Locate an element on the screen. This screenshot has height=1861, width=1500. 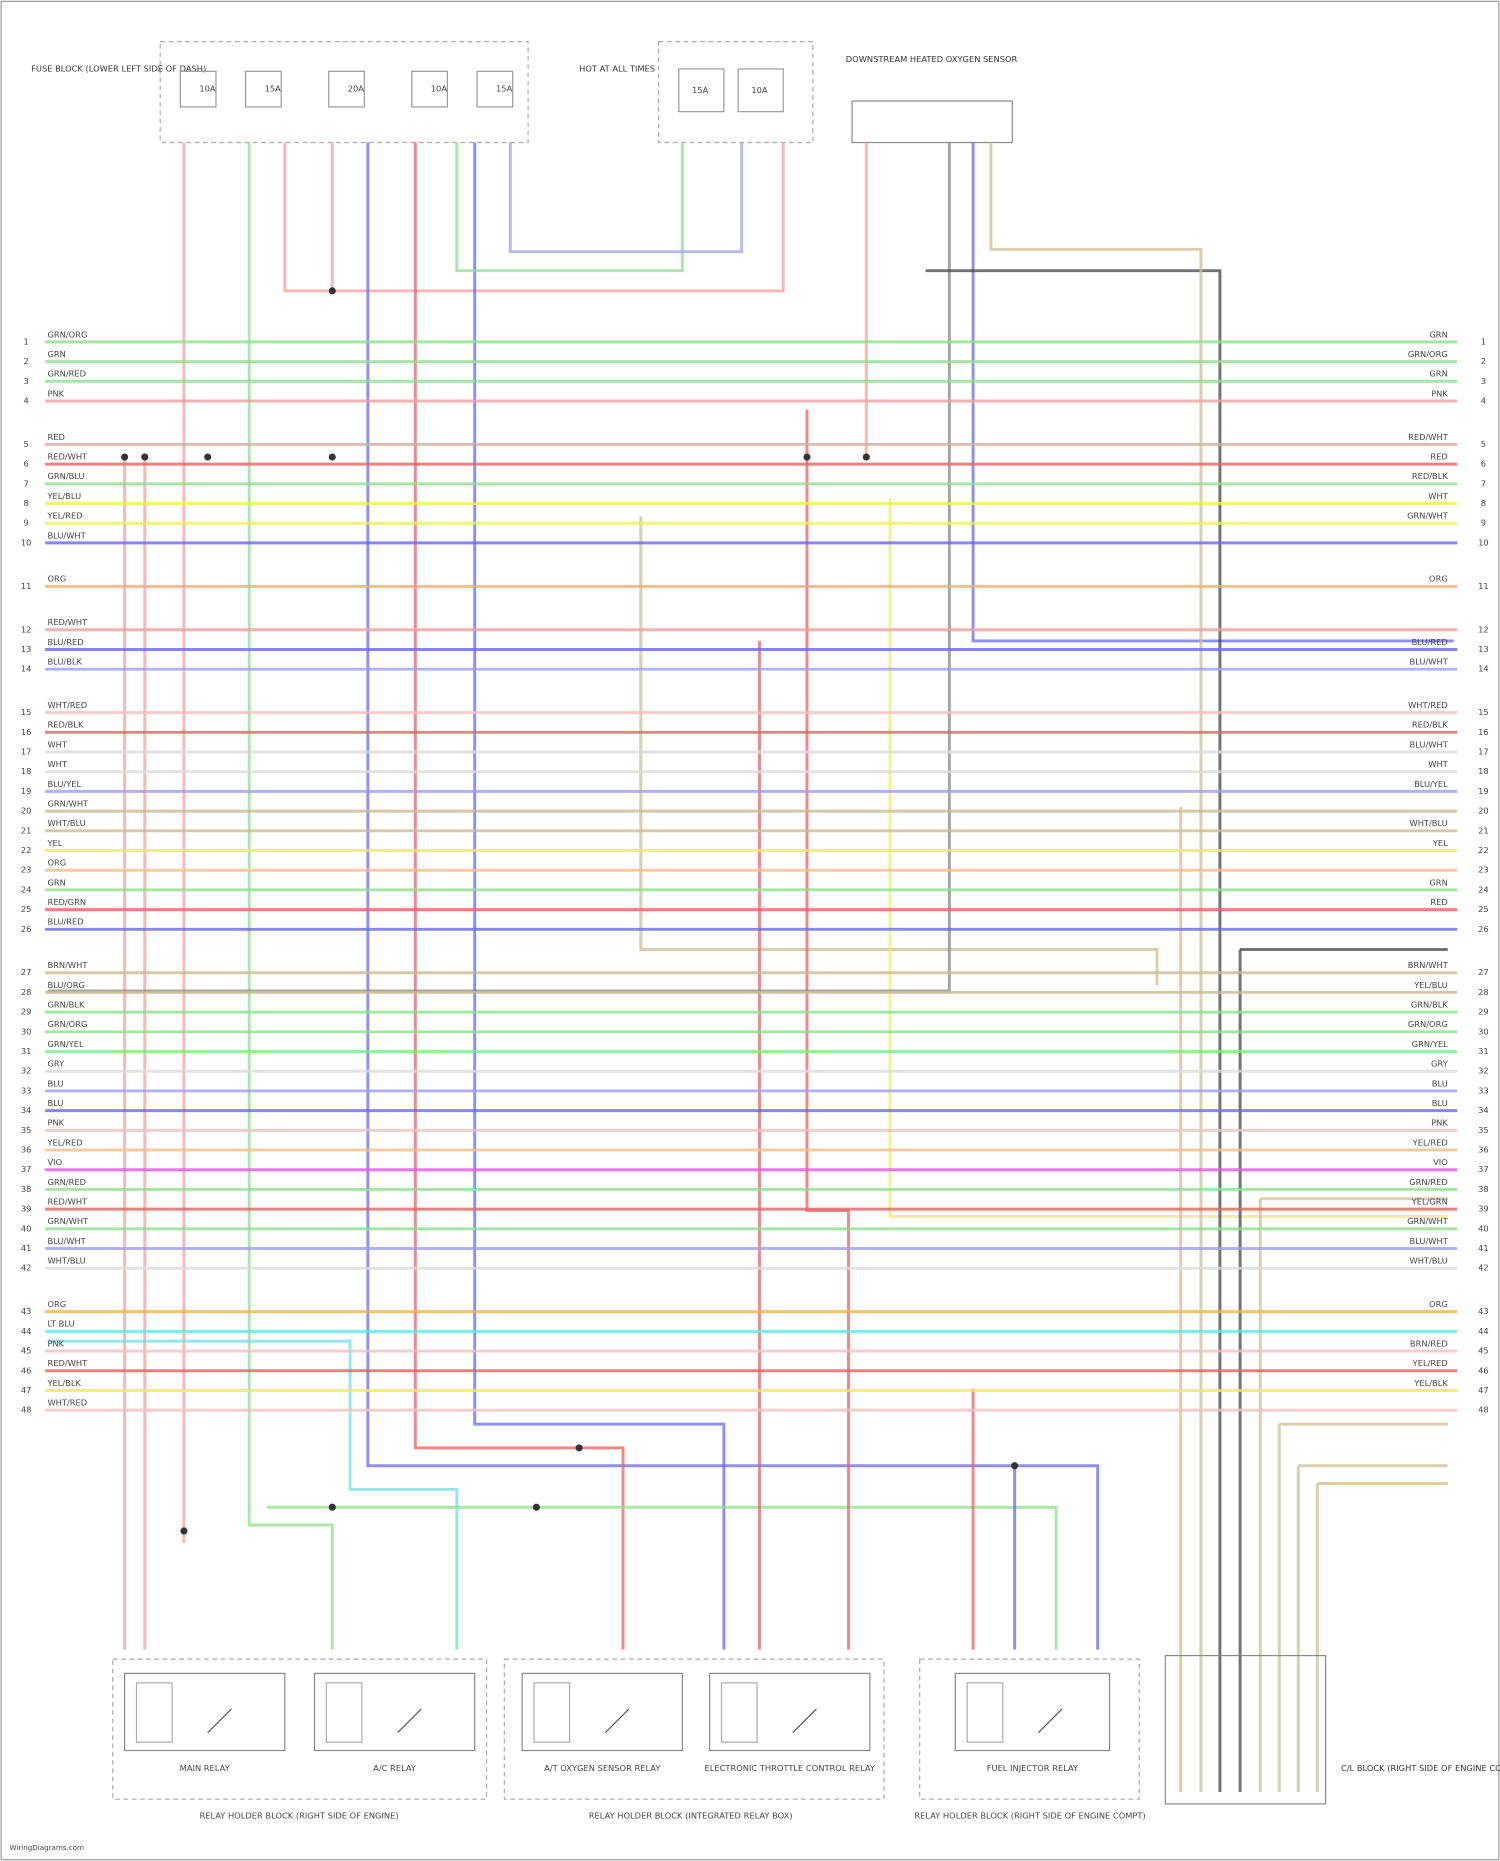
wire-color-right: BRN/WHT is located at coordinates (1428, 965).